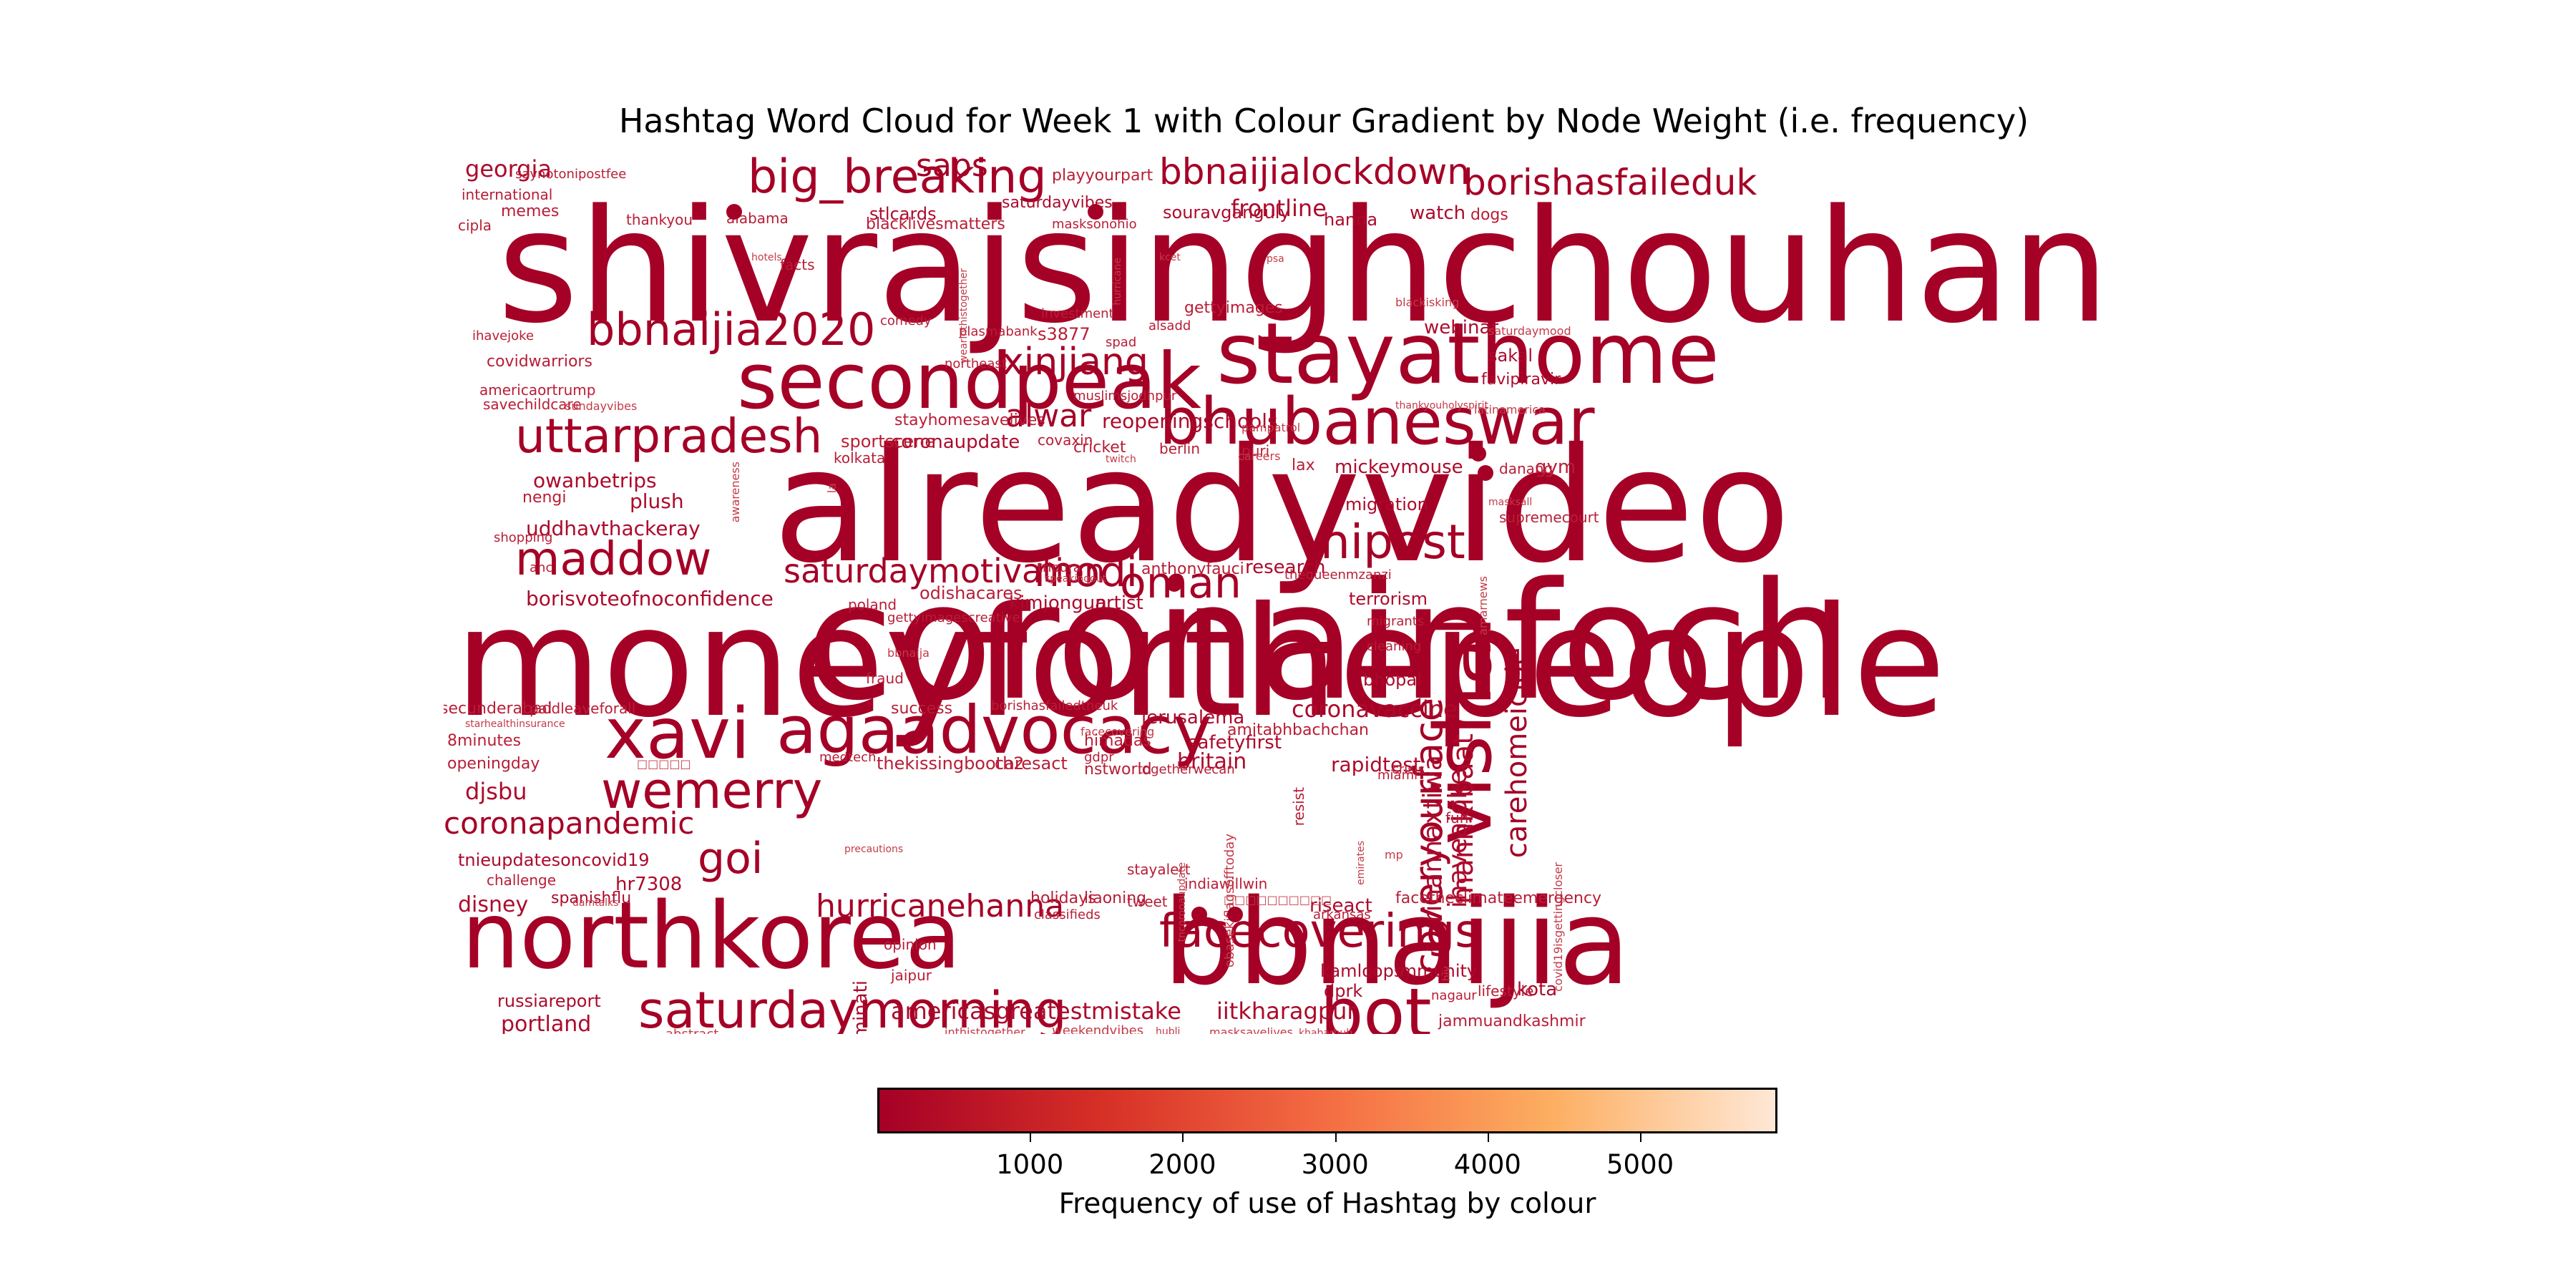  What do you see at coordinates (1226, 883) in the screenshot?
I see `word-156: indiawillwin` at bounding box center [1226, 883].